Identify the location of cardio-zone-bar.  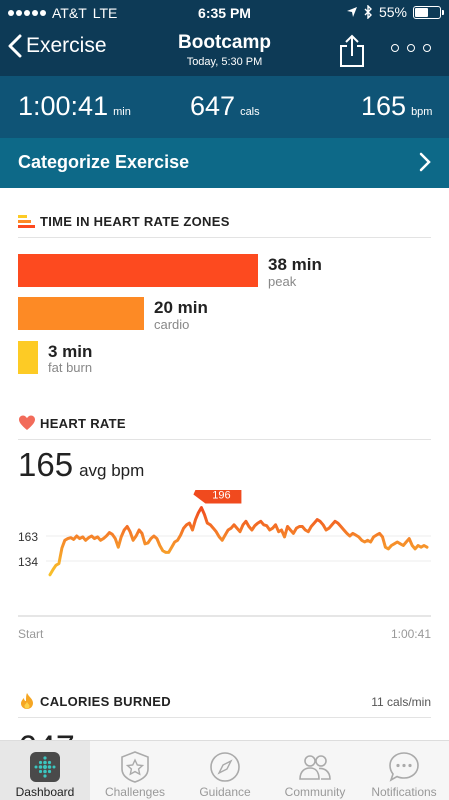
(81, 313).